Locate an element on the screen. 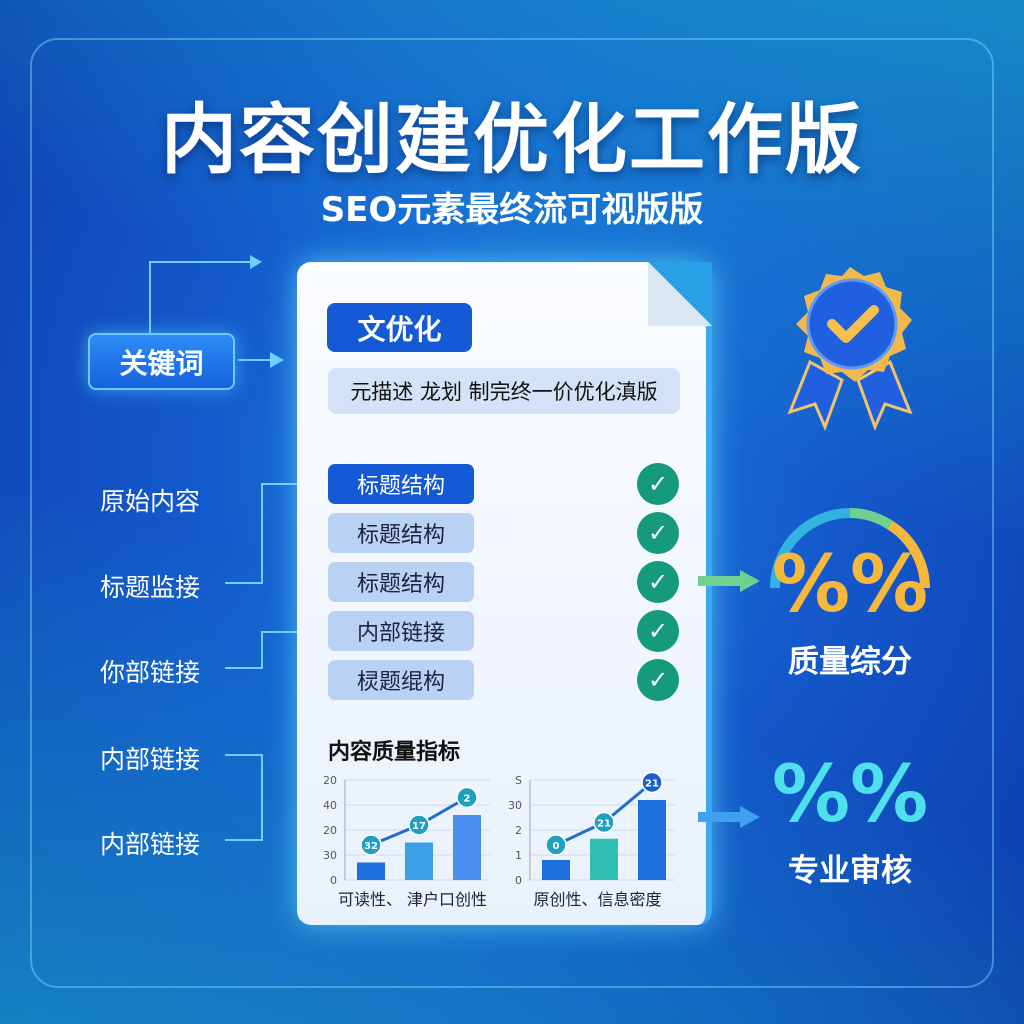  page-title: 内容创建优化工作版 is located at coordinates (512, 139).